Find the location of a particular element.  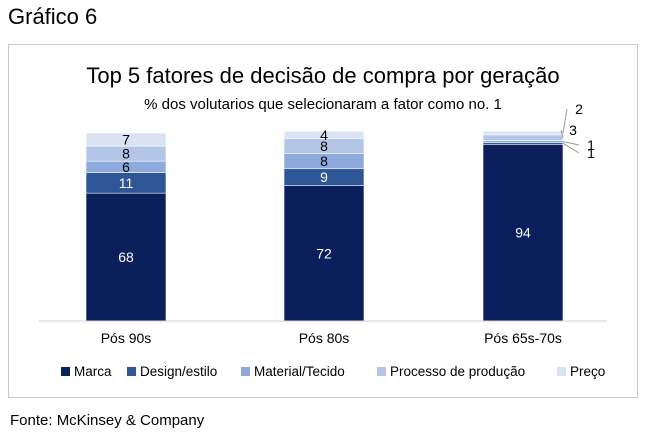

legend-swatch-design-estilo is located at coordinates (131, 371).